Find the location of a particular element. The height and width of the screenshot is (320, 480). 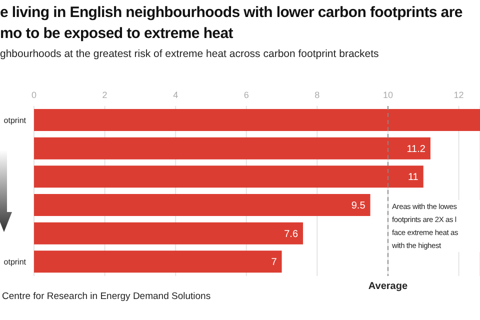

x-tick-label: 6 is located at coordinates (246, 95).